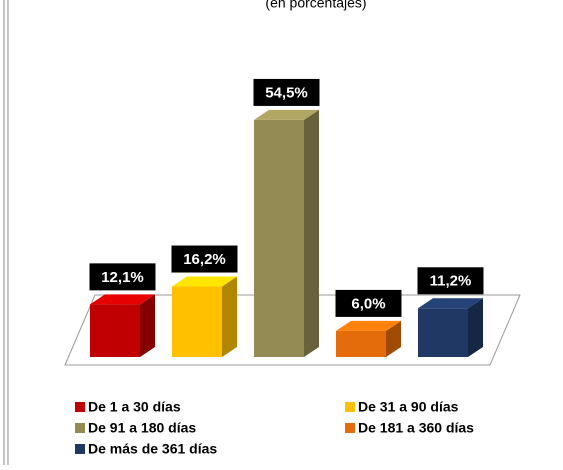 This screenshot has width=563, height=470. I want to click on legend-label: De 91 a 180 días, so click(142, 428).